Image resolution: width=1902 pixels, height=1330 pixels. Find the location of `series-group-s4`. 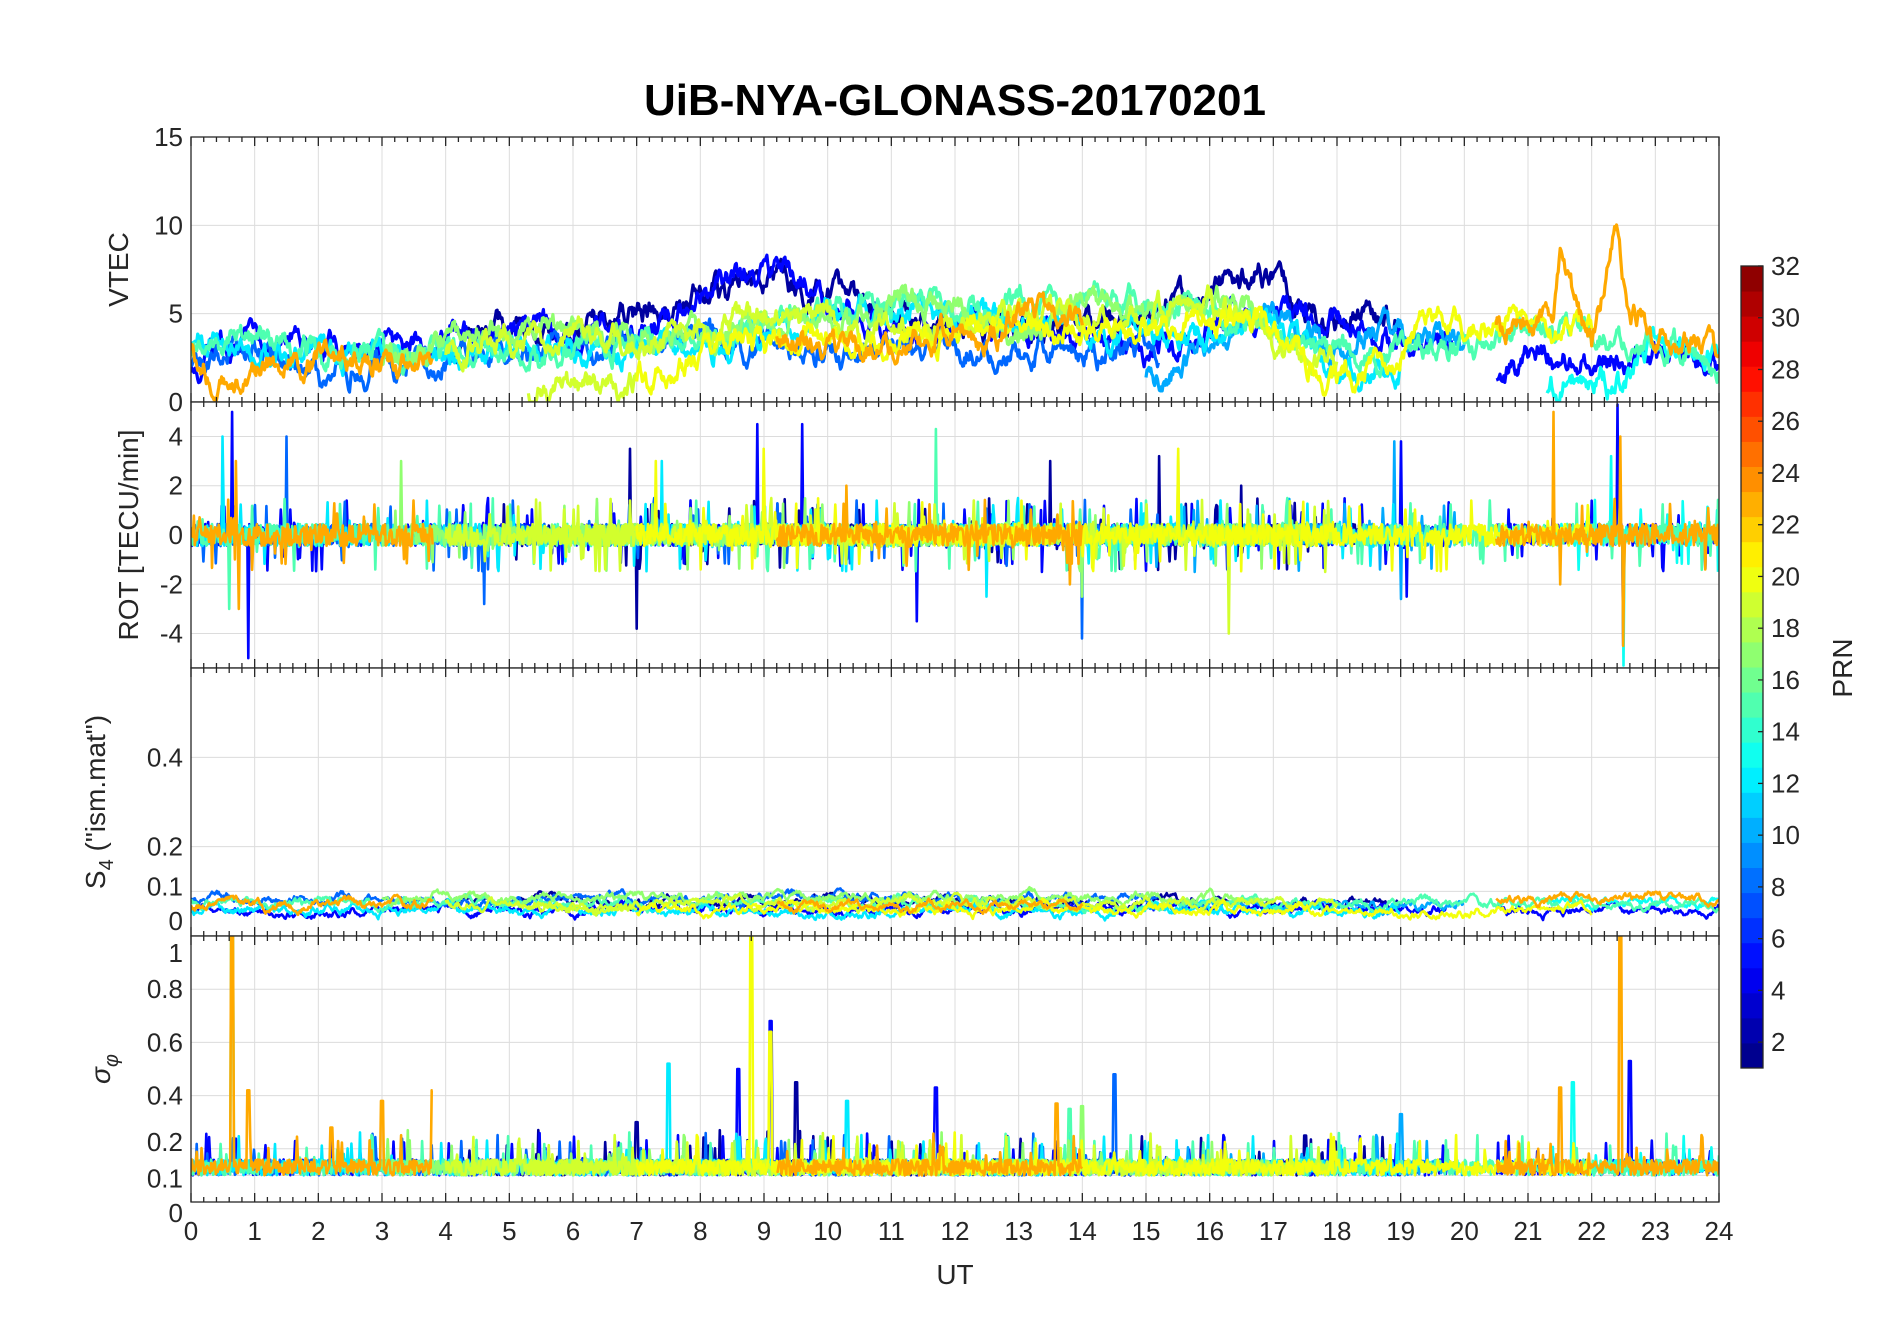

series-group-s4 is located at coordinates (955, 903).